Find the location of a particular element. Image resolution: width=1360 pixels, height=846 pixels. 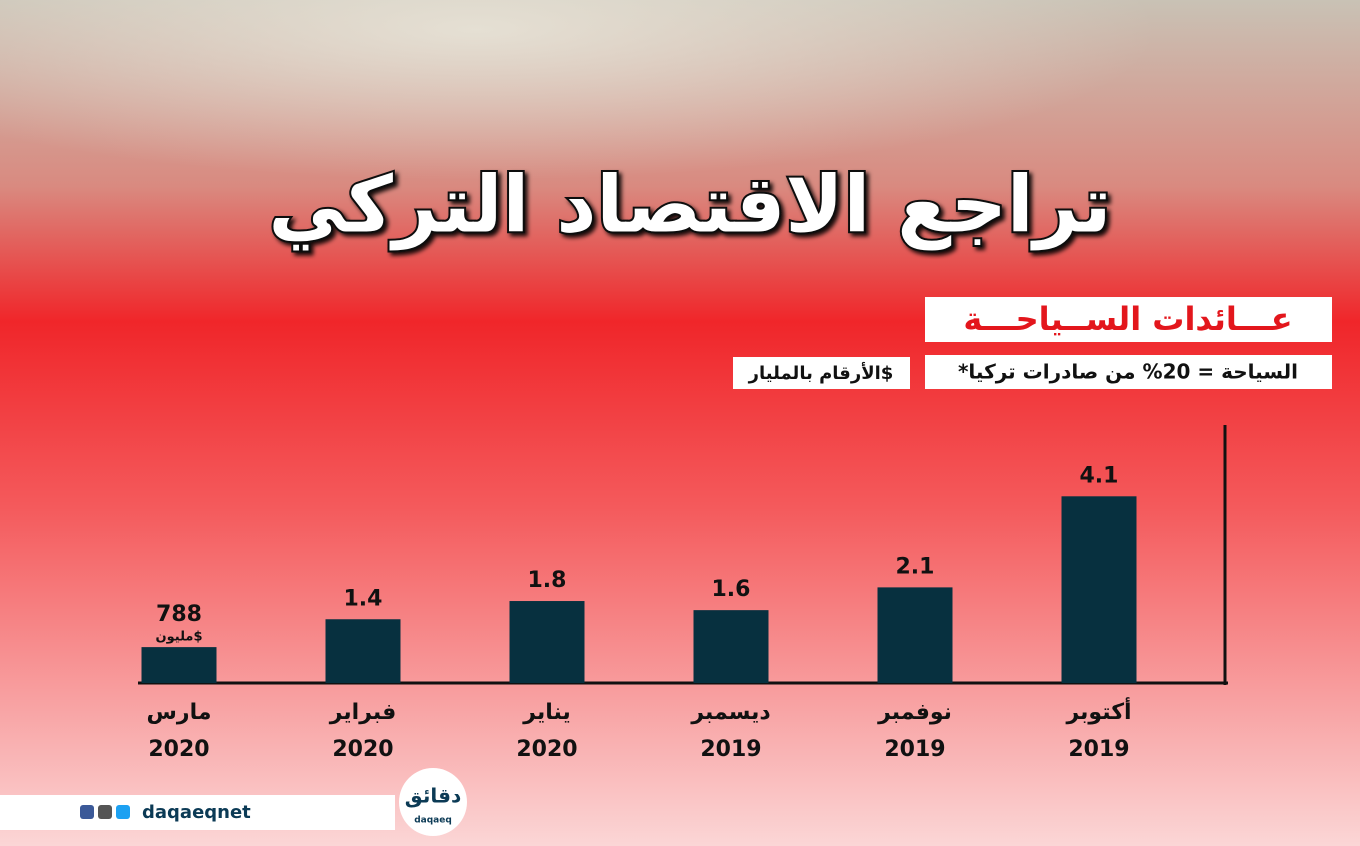

value-label: 4.1 is located at coordinates (1099, 475).